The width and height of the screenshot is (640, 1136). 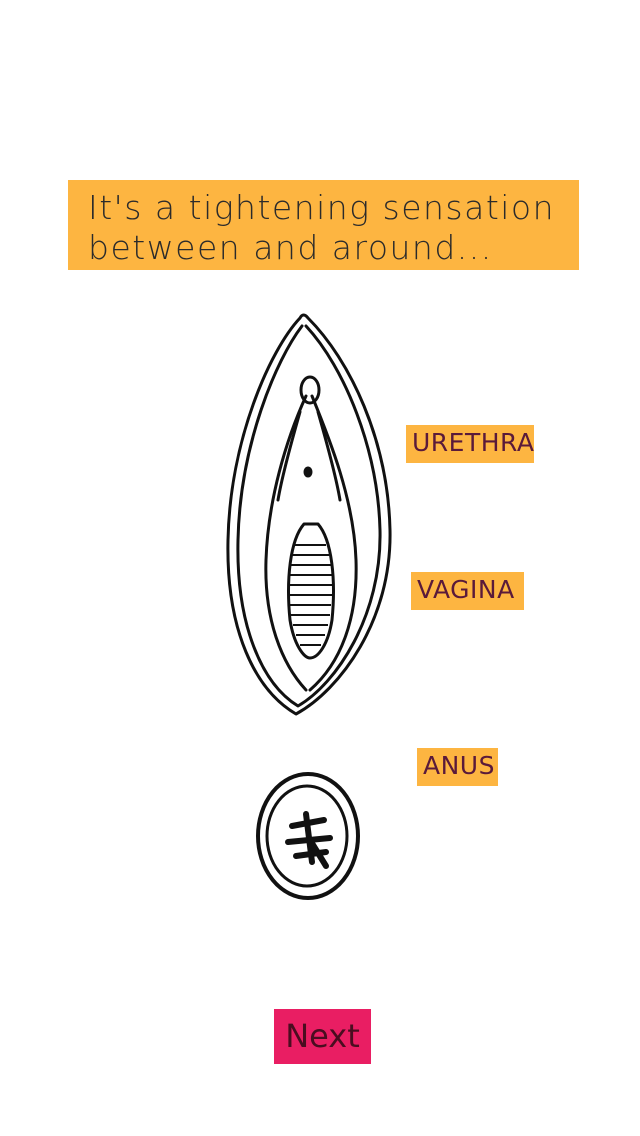 I want to click on vulva-outer-outline, so click(x=309, y=514).